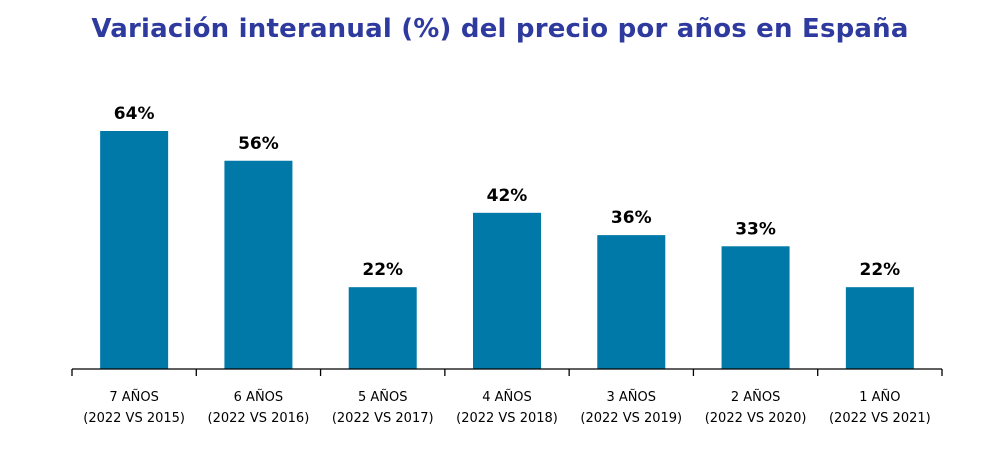 This screenshot has height=451, width=1000. I want to click on x-tick-sublabel: (2022 VS 2021), so click(880, 418).